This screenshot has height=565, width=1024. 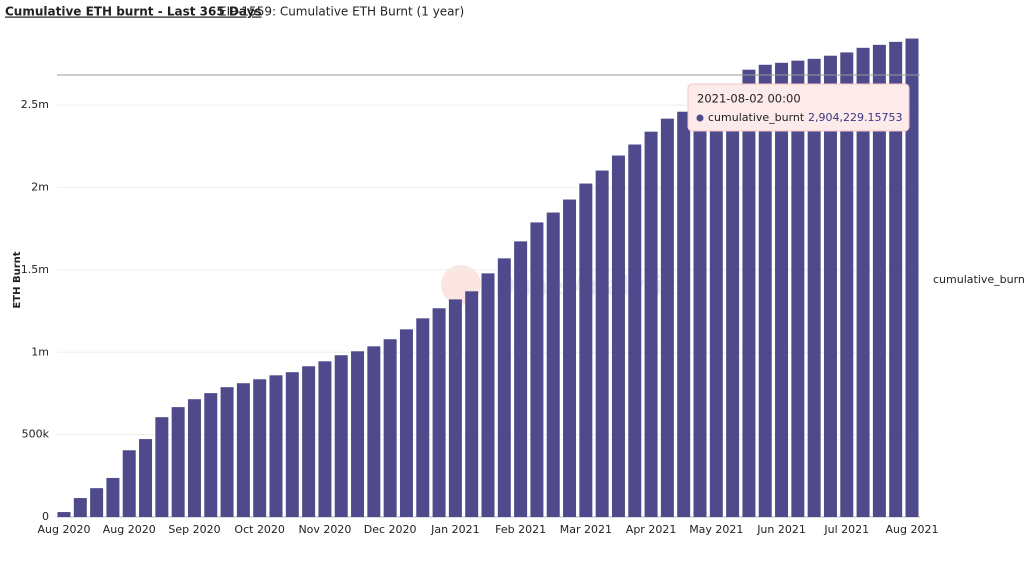 I want to click on tooltip-value: 2,904,229.15753, so click(x=855, y=117).